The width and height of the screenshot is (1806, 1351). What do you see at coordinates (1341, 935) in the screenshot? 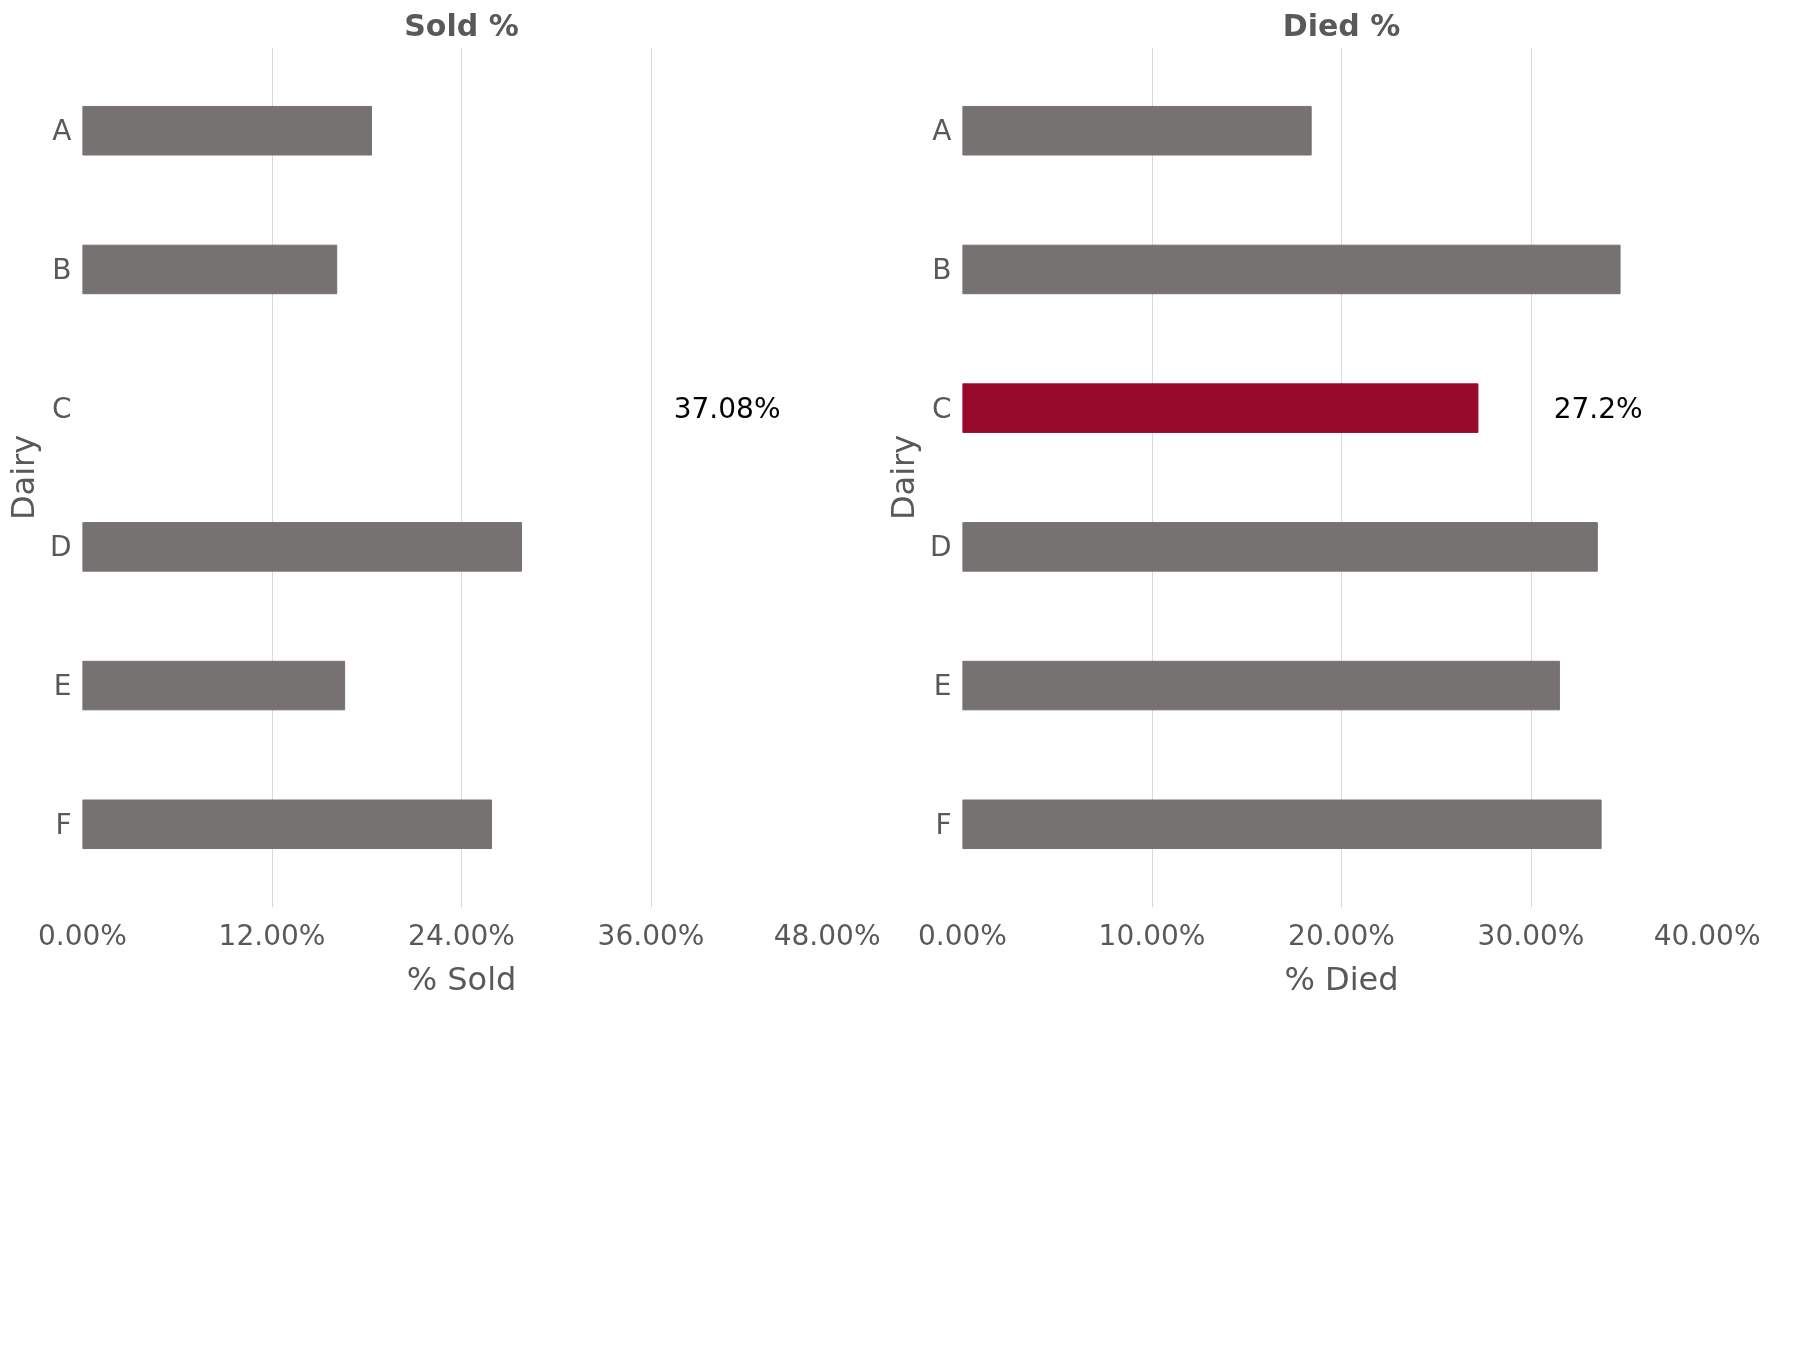
I see `x-tick-label: 20.00%` at bounding box center [1341, 935].